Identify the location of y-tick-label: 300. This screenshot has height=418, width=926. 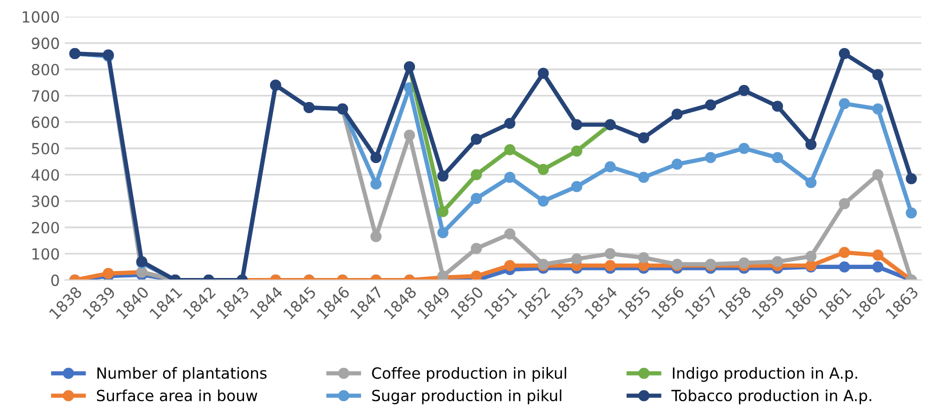
(45, 202).